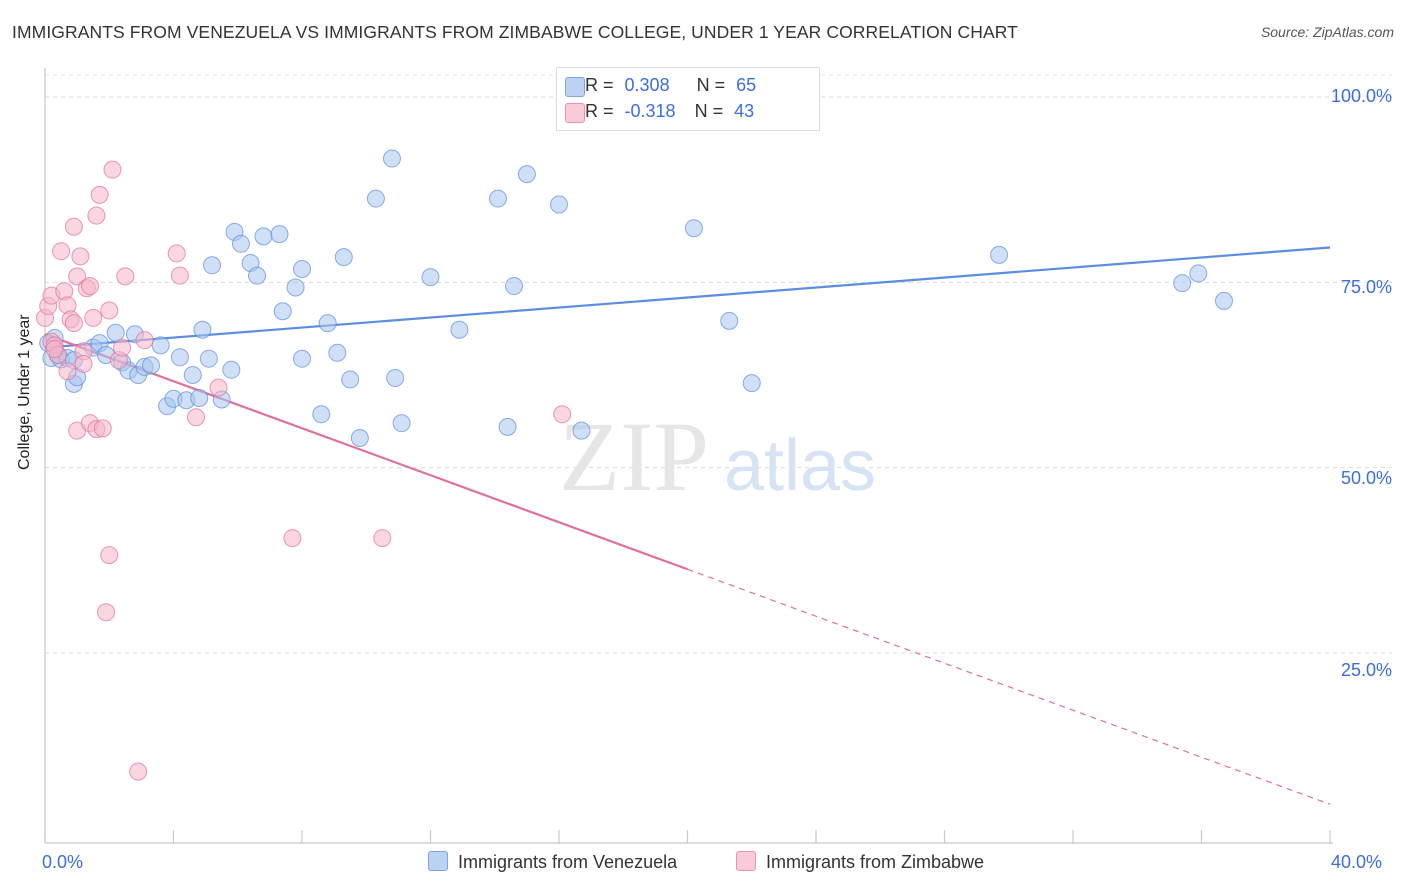 The height and width of the screenshot is (892, 1406). What do you see at coordinates (711, 85) in the screenshot?
I see `legend-n-label: N =` at bounding box center [711, 85].